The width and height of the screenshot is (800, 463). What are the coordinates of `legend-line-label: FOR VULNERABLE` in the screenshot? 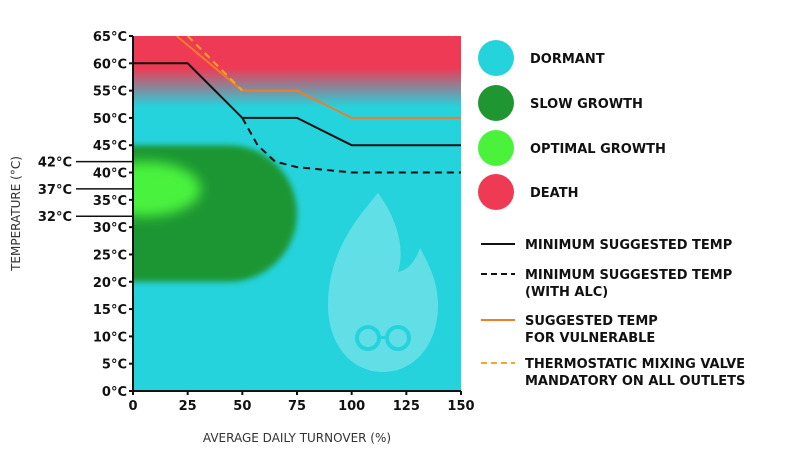 It's located at (590, 338).